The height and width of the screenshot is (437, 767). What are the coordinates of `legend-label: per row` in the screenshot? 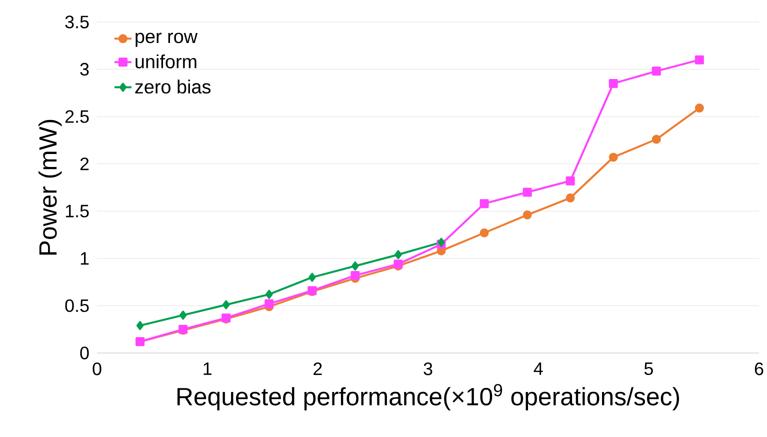 It's located at (167, 39).